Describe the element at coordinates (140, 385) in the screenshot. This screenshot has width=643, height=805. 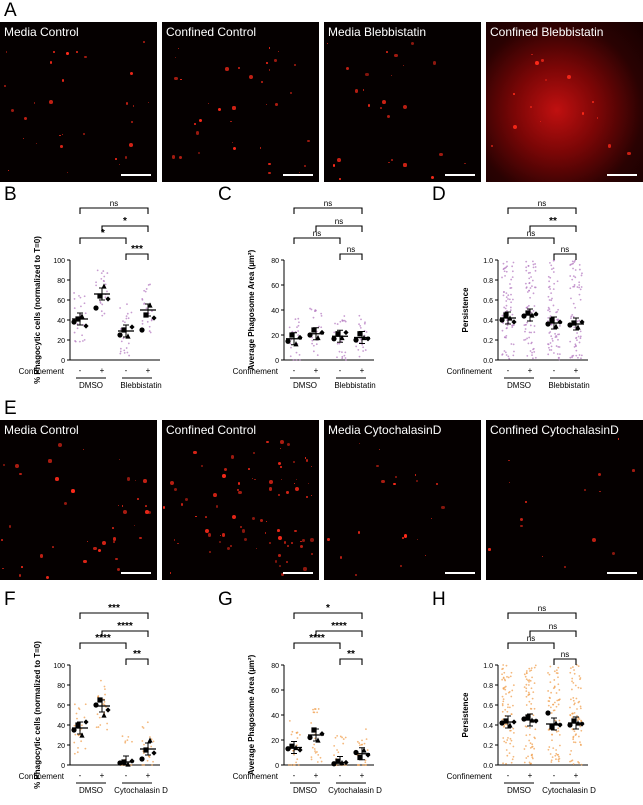
I see `group-label: Blebbistatin` at that location.